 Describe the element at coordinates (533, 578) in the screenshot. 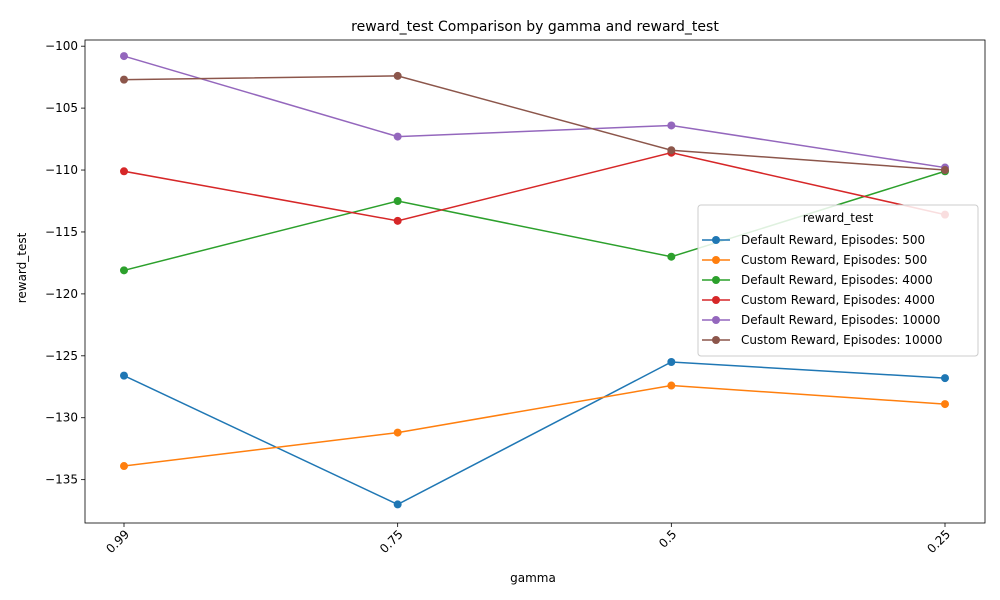

I see `x-axis-label: gamma` at that location.